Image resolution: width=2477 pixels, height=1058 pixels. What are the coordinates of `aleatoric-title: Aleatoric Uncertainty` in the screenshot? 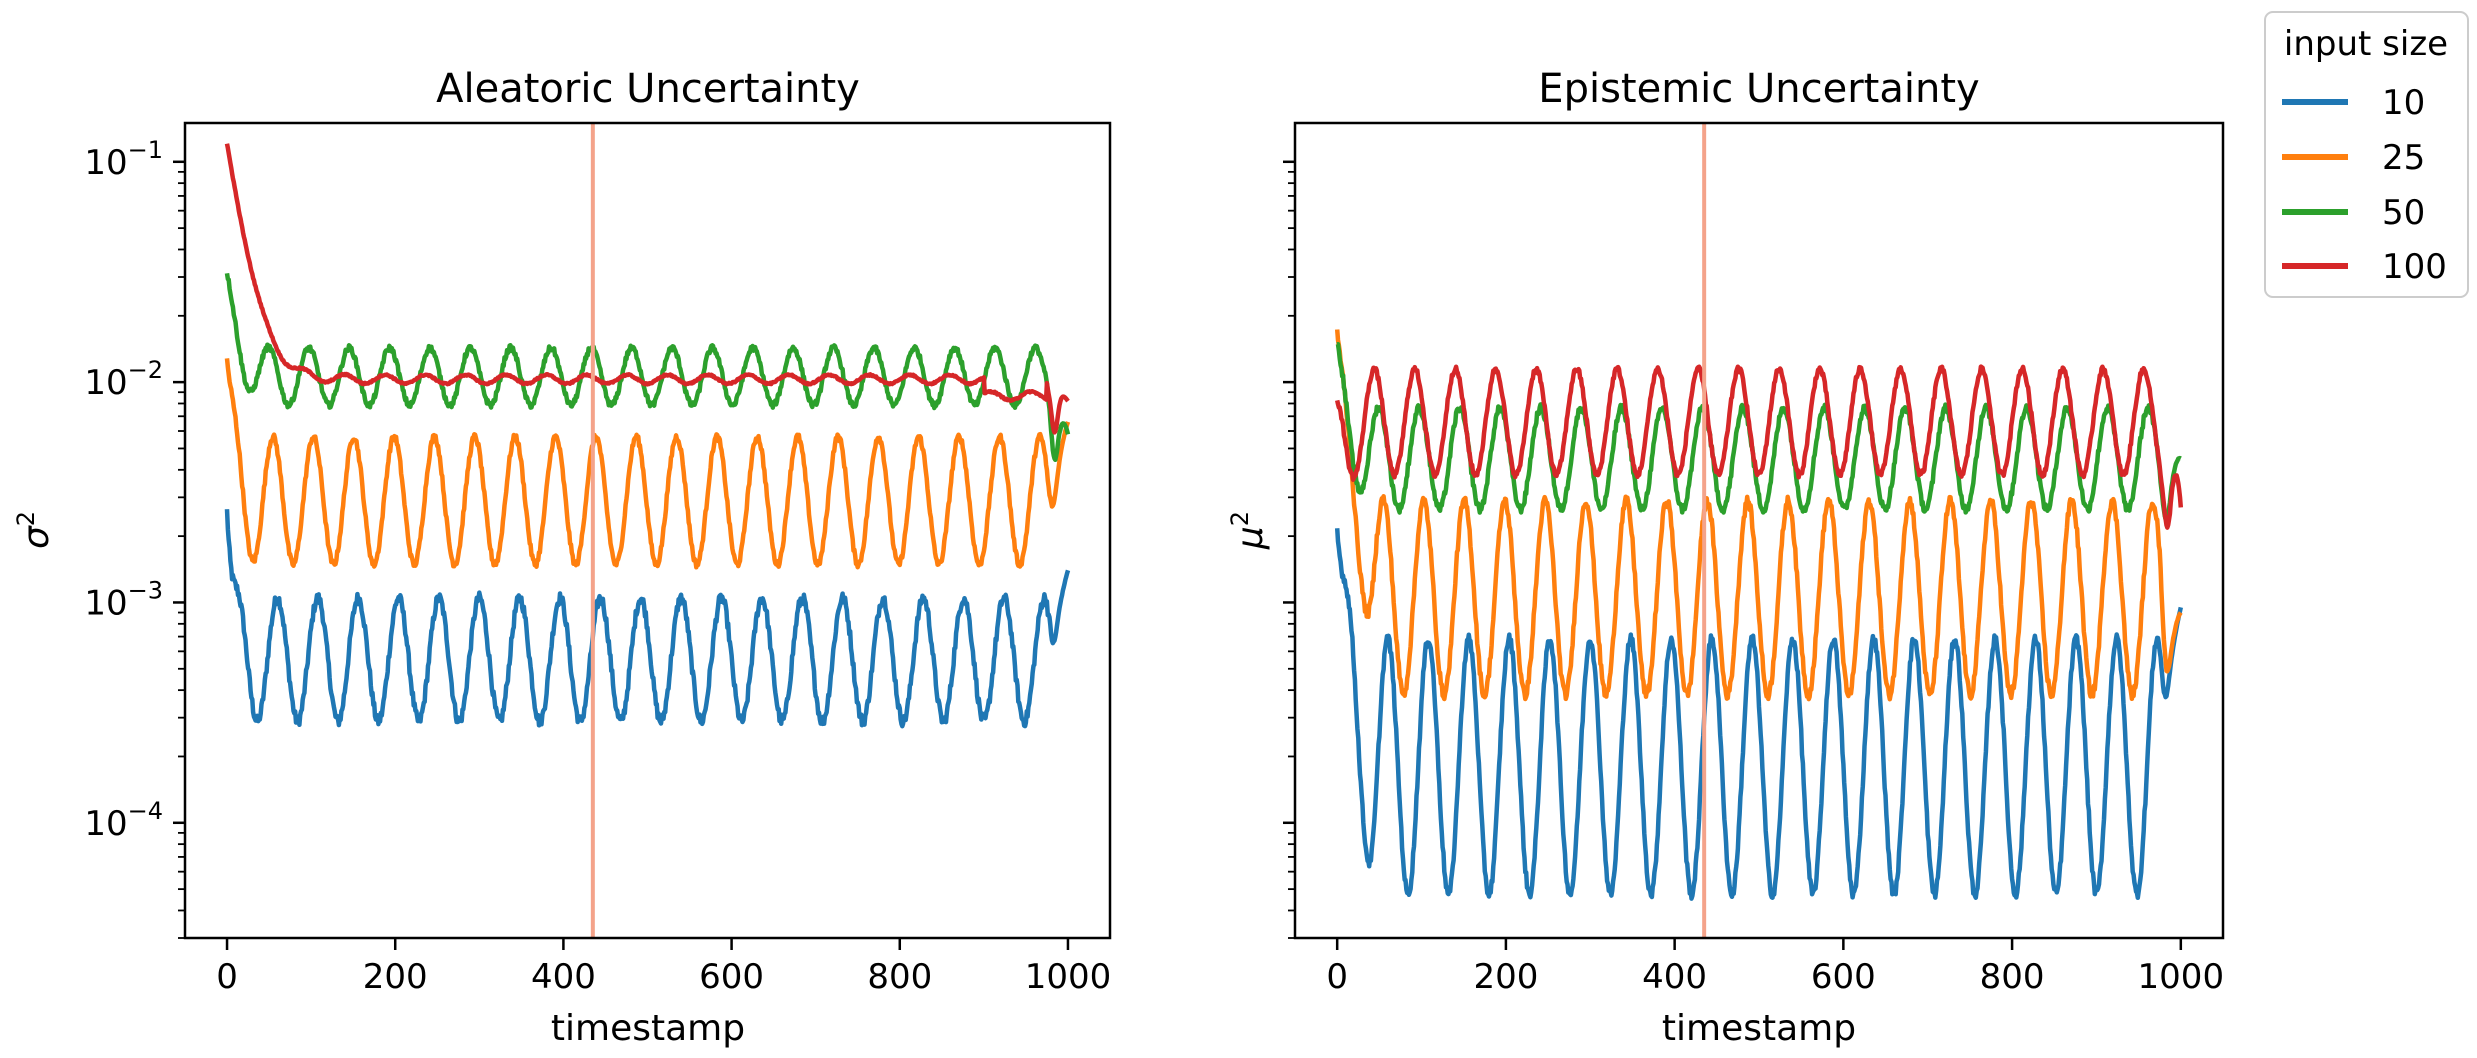 It's located at (648, 89).